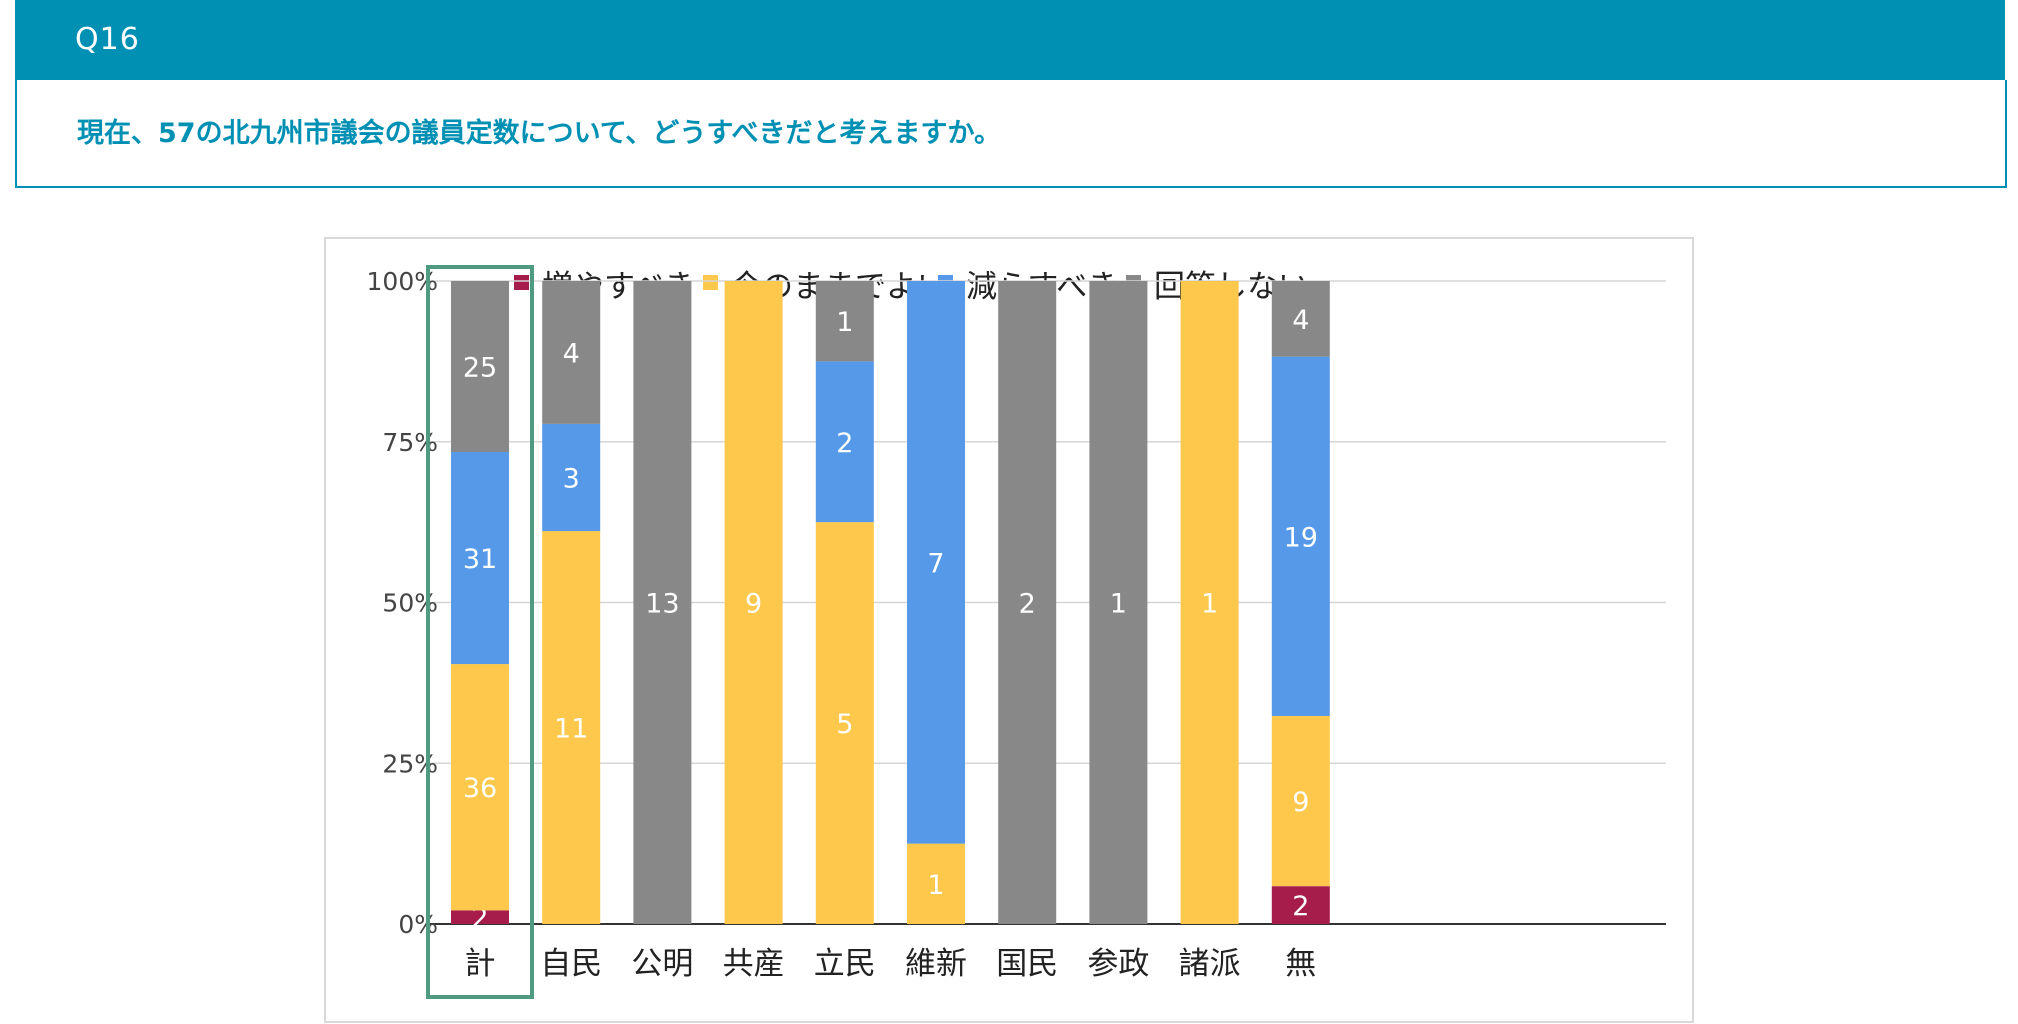 Image resolution: width=2018 pixels, height=1024 pixels. Describe the element at coordinates (845, 964) in the screenshot. I see `x-category-label: 立民` at that location.